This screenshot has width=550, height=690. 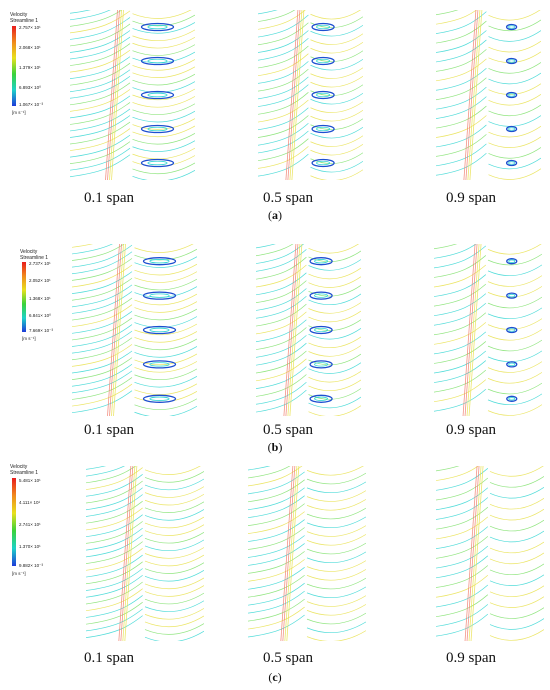 What do you see at coordinates (14, 66) in the screenshot?
I see `legend-colorbar` at bounding box center [14, 66].